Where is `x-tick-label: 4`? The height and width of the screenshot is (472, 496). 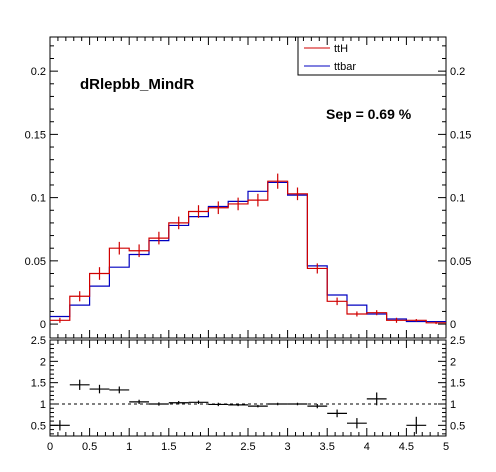
x-tick-label: 4 is located at coordinates (367, 447).